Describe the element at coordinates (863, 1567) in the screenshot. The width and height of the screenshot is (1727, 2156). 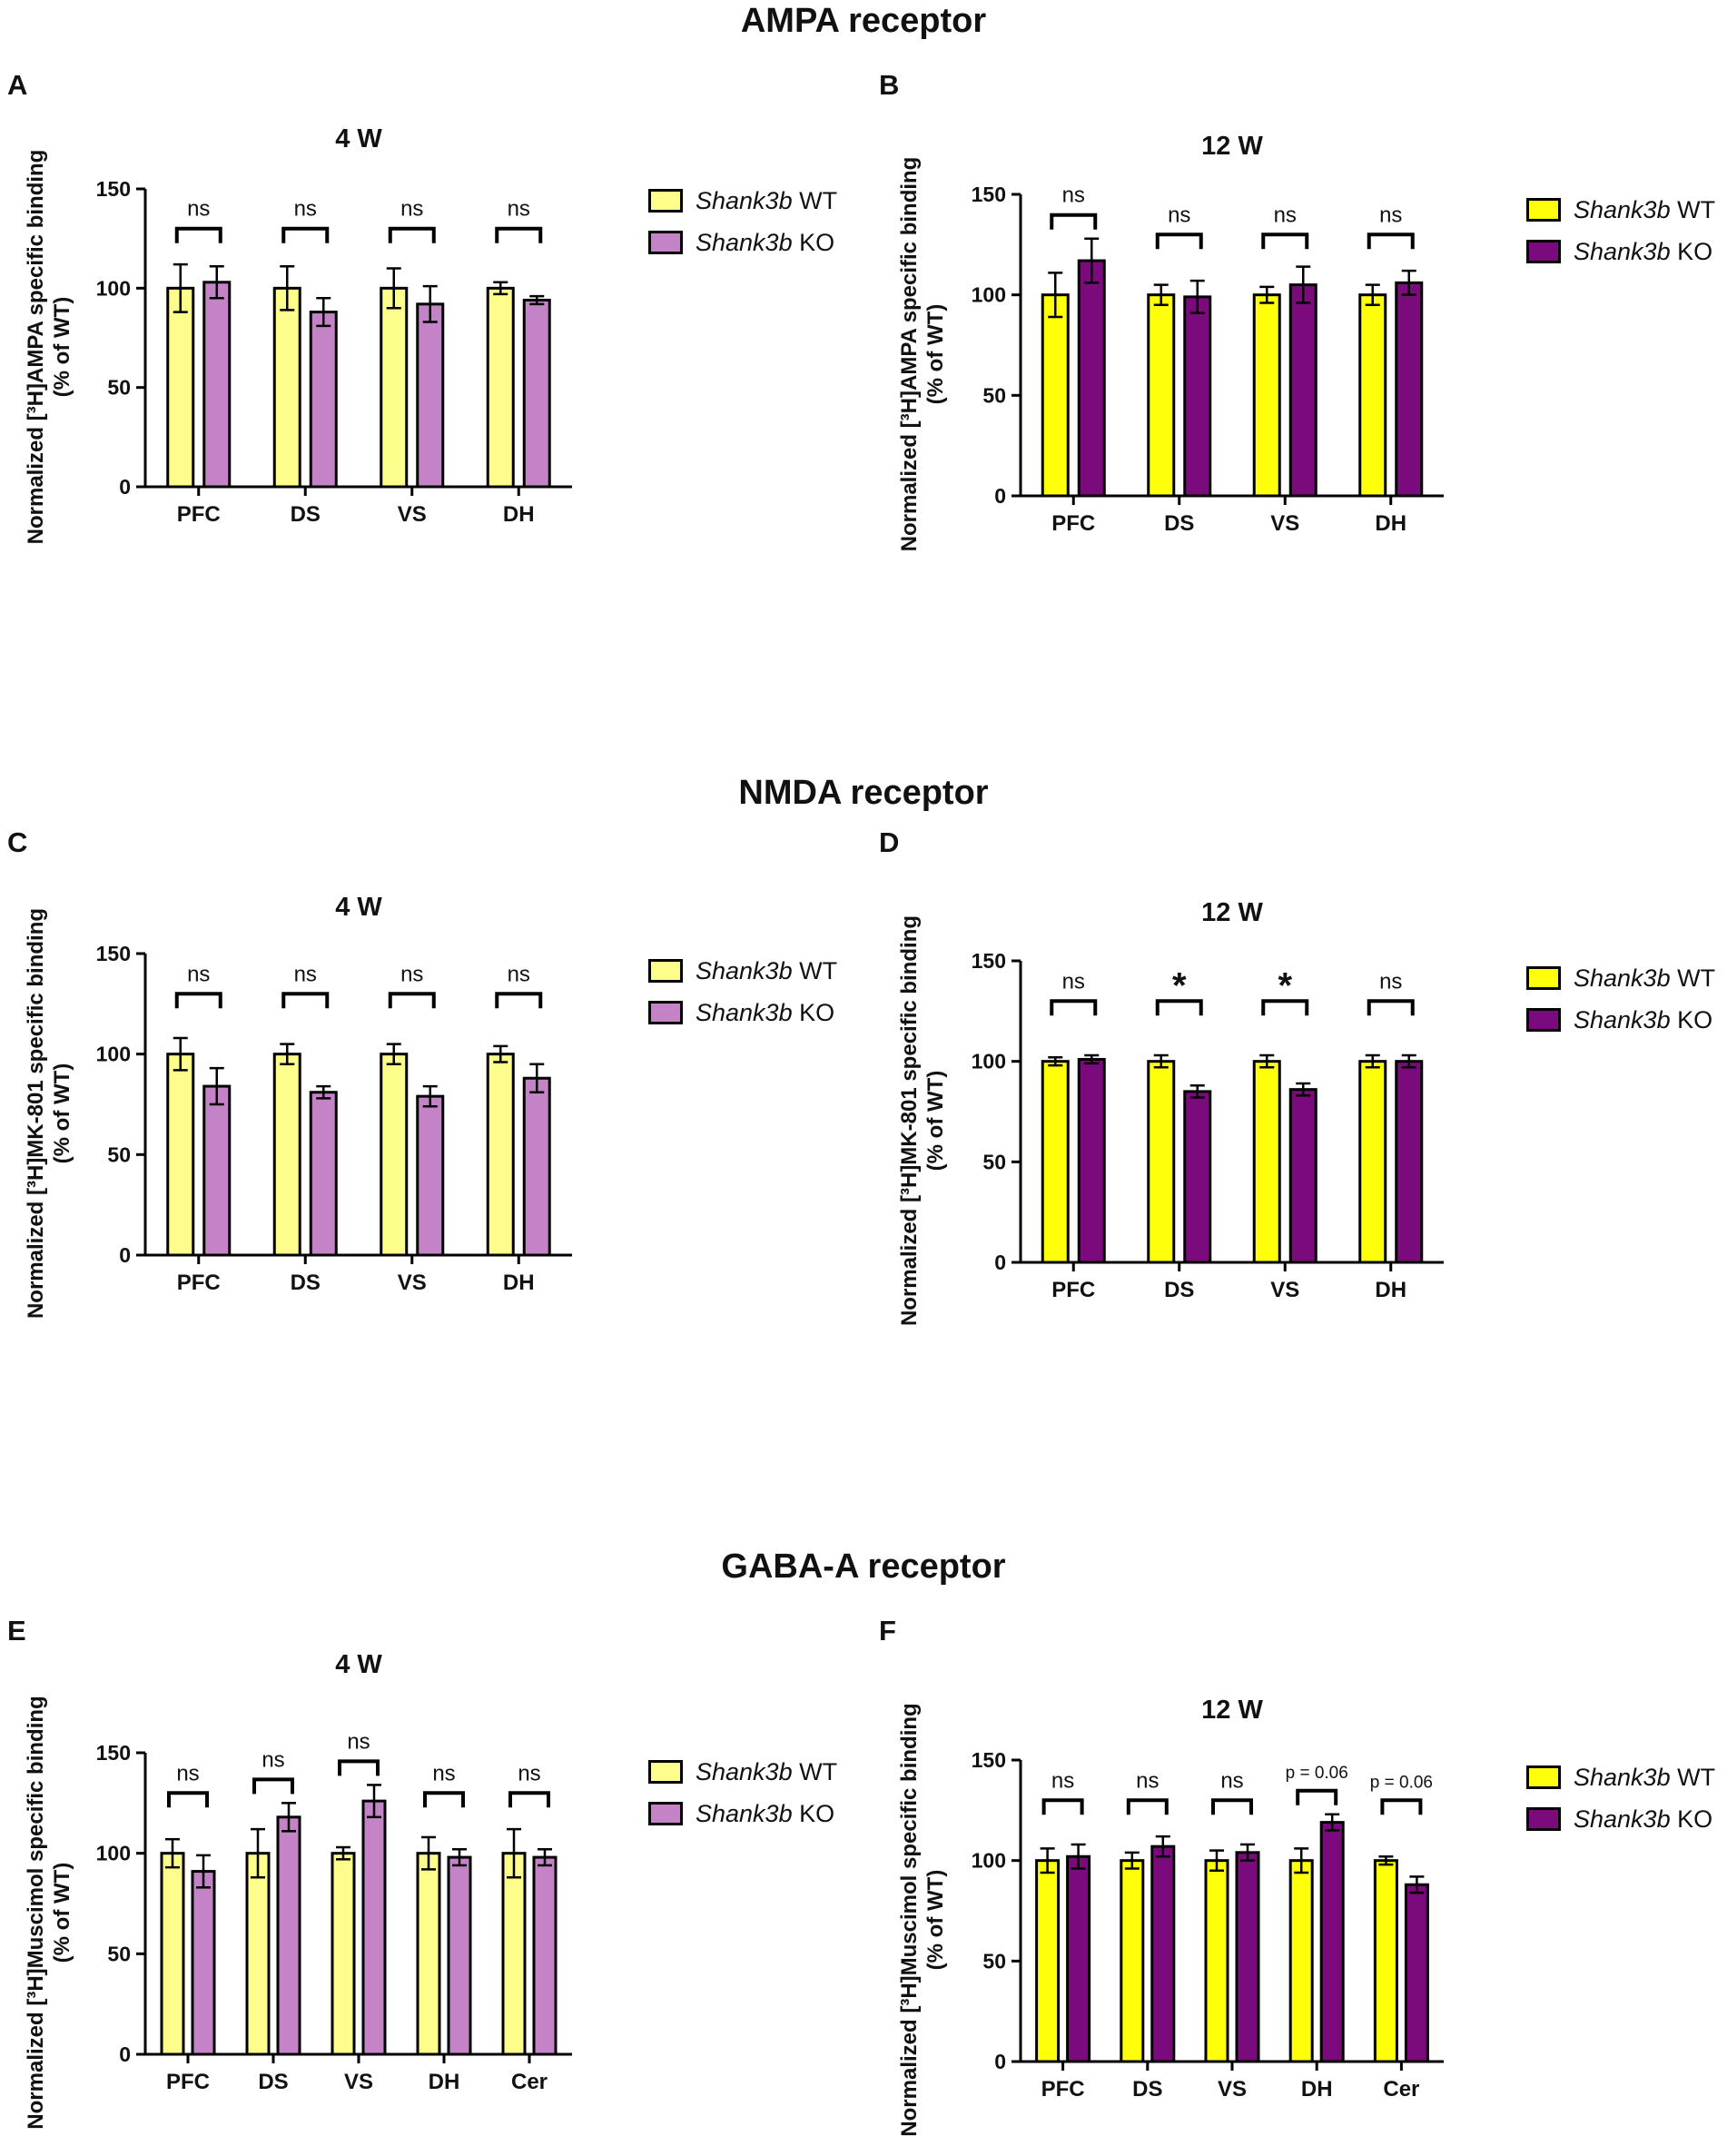
I see `section-title-gaba: GABA-A receptor` at that location.